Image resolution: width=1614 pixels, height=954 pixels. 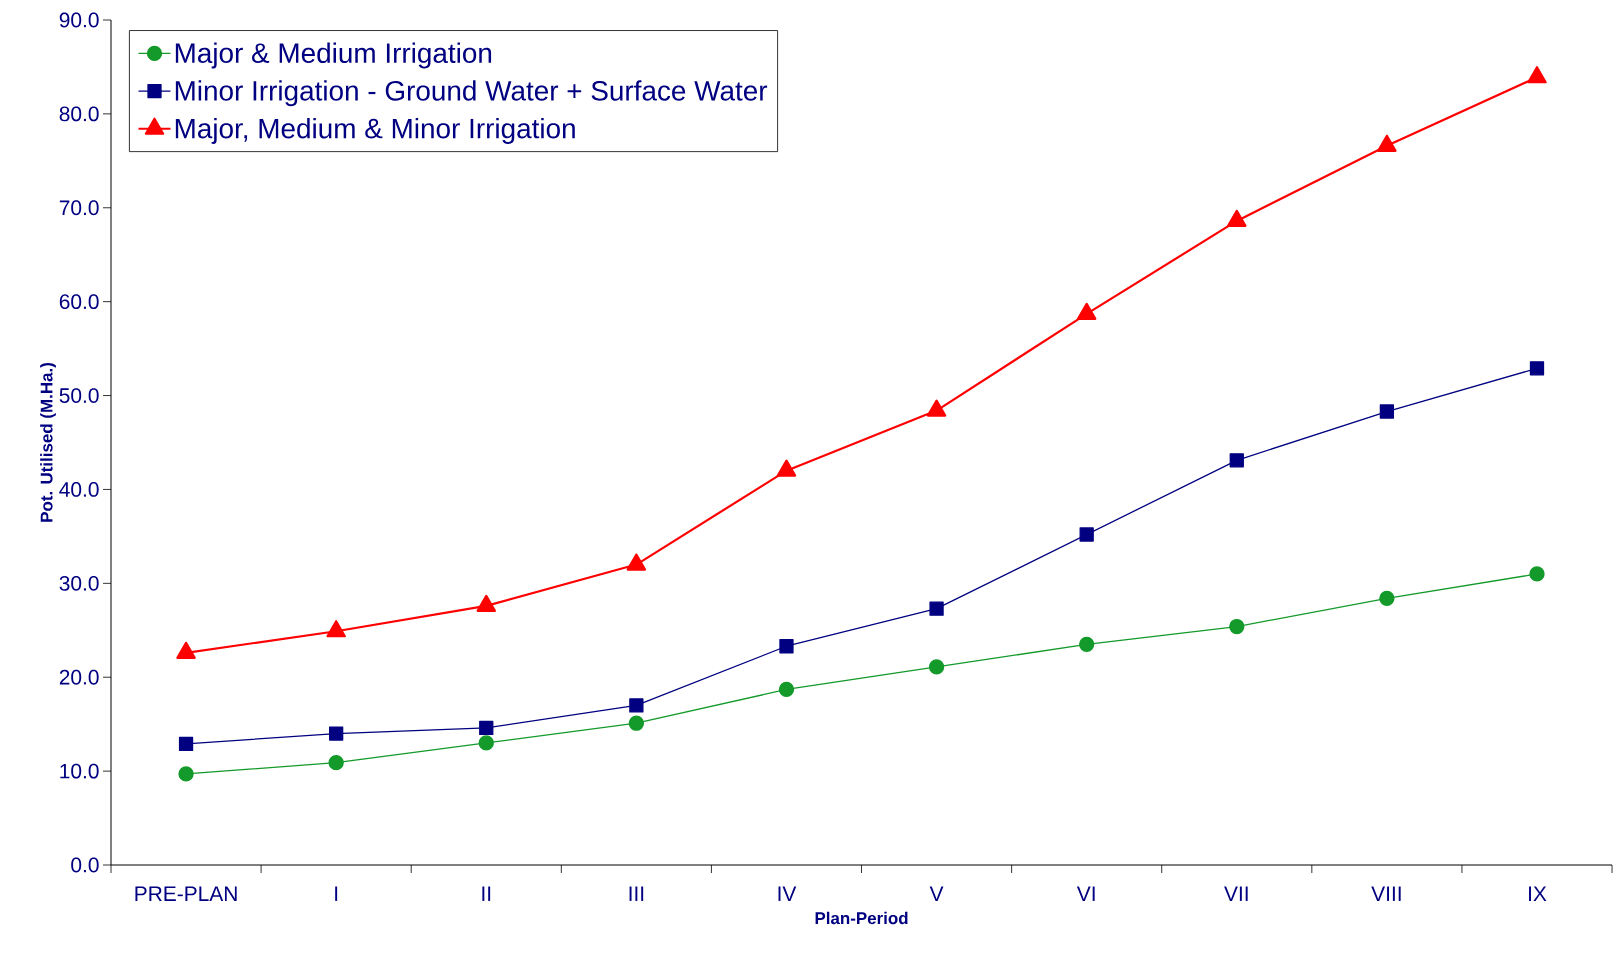 What do you see at coordinates (79, 489) in the screenshot?
I see `y-tick-label: 40.0` at bounding box center [79, 489].